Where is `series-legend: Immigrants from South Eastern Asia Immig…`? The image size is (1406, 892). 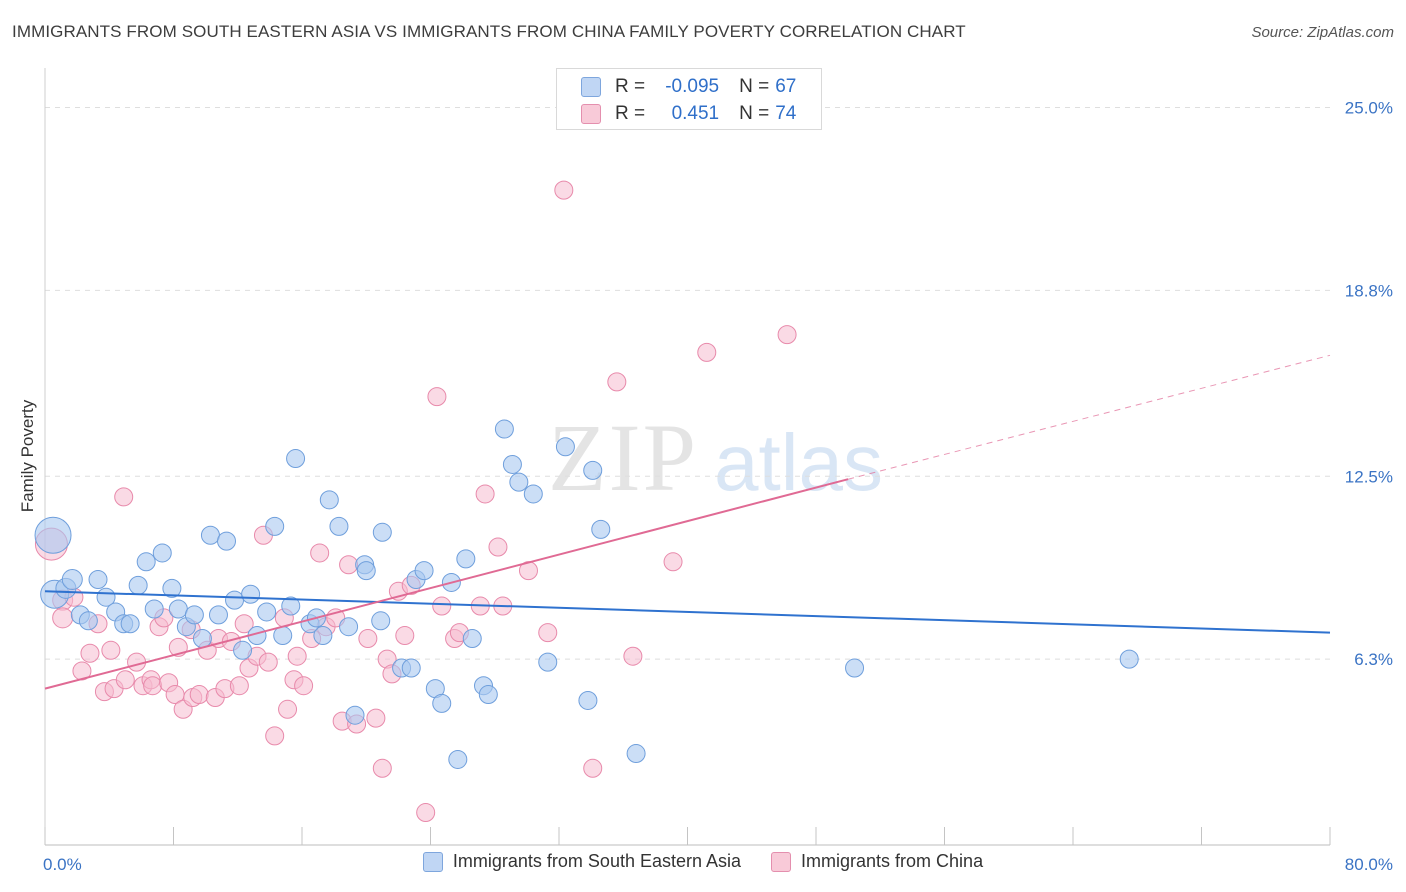
series-legend: Immigrants from South Eastern Asia Immig… is located at coordinates (703, 861).